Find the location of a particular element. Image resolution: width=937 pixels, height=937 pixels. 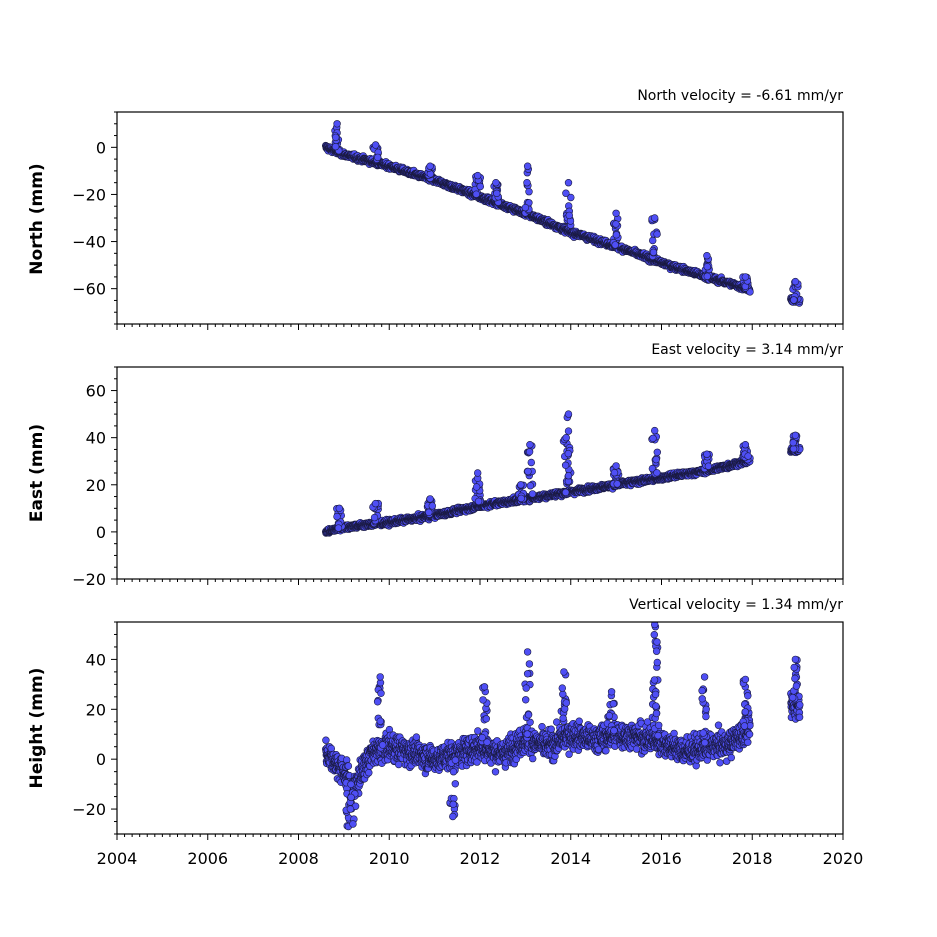

vertical-velocity-title: Vertical velocity = 1.34 mm/yr is located at coordinates (736, 605).